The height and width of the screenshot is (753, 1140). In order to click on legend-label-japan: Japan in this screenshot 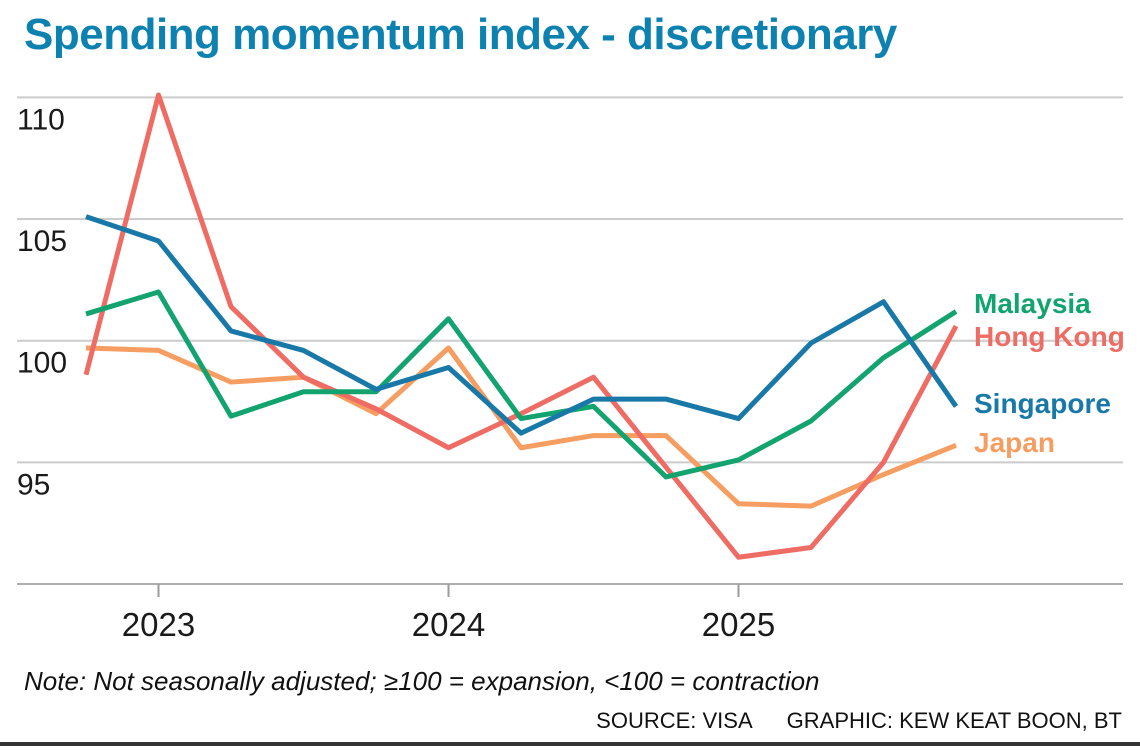, I will do `click(1014, 442)`.